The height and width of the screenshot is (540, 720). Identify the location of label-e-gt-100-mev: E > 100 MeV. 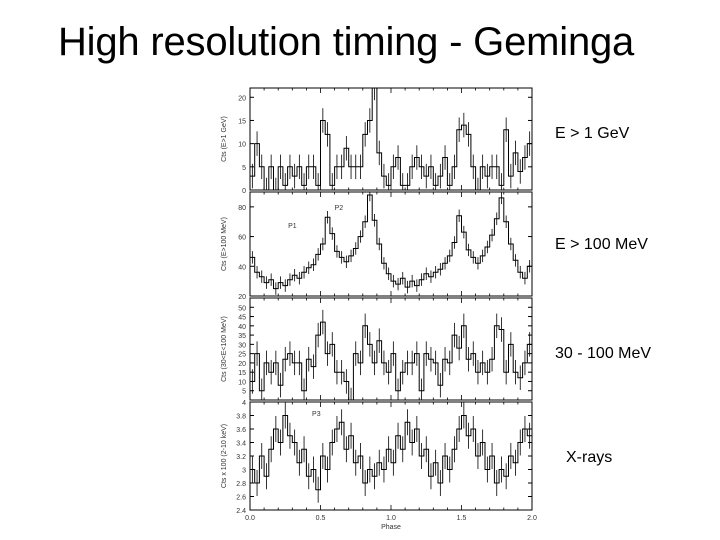
(601, 244).